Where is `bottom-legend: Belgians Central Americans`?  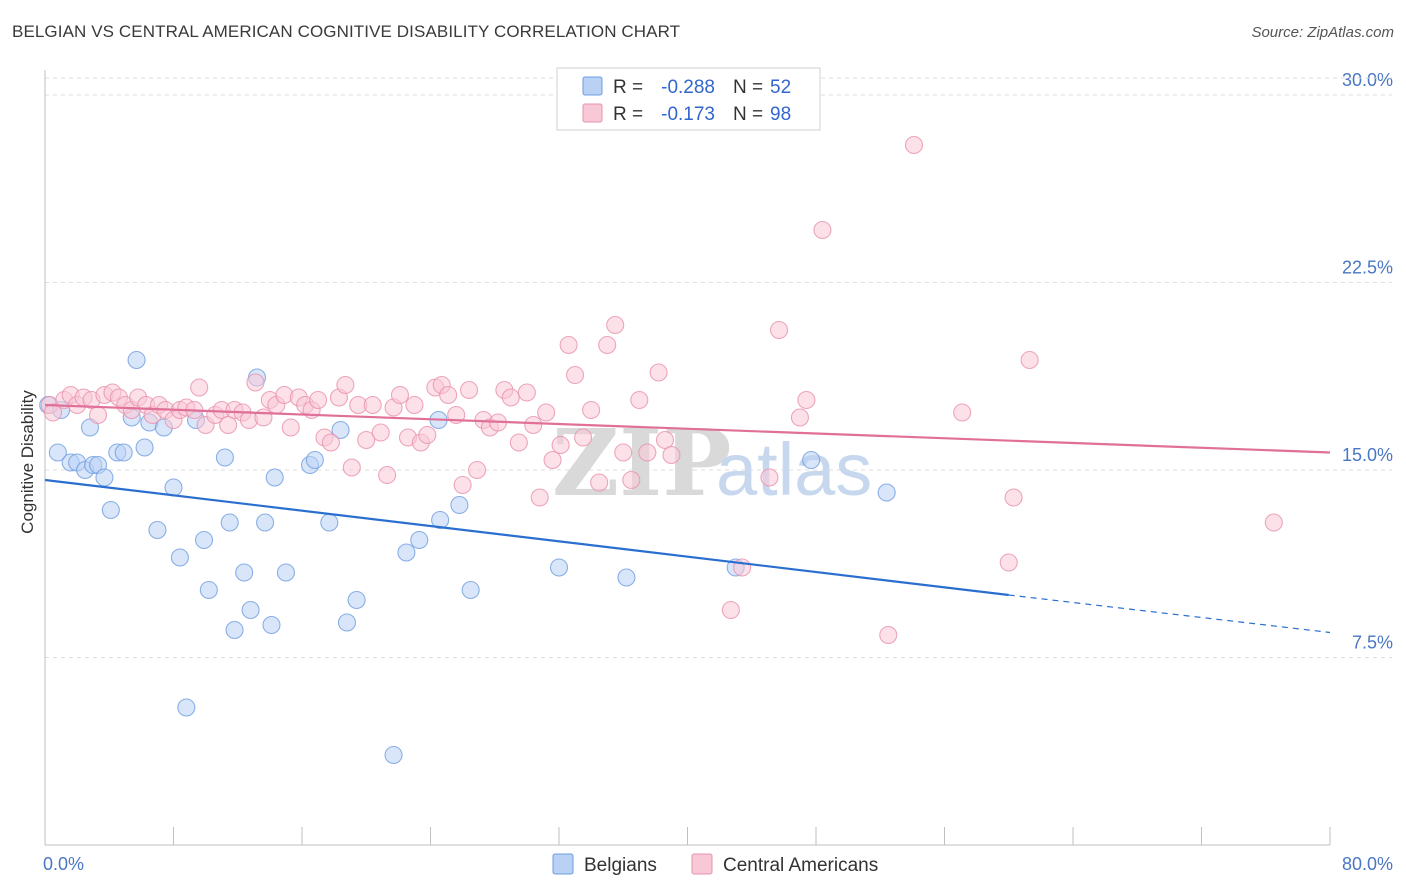 bottom-legend: Belgians Central Americans is located at coordinates (715, 864).